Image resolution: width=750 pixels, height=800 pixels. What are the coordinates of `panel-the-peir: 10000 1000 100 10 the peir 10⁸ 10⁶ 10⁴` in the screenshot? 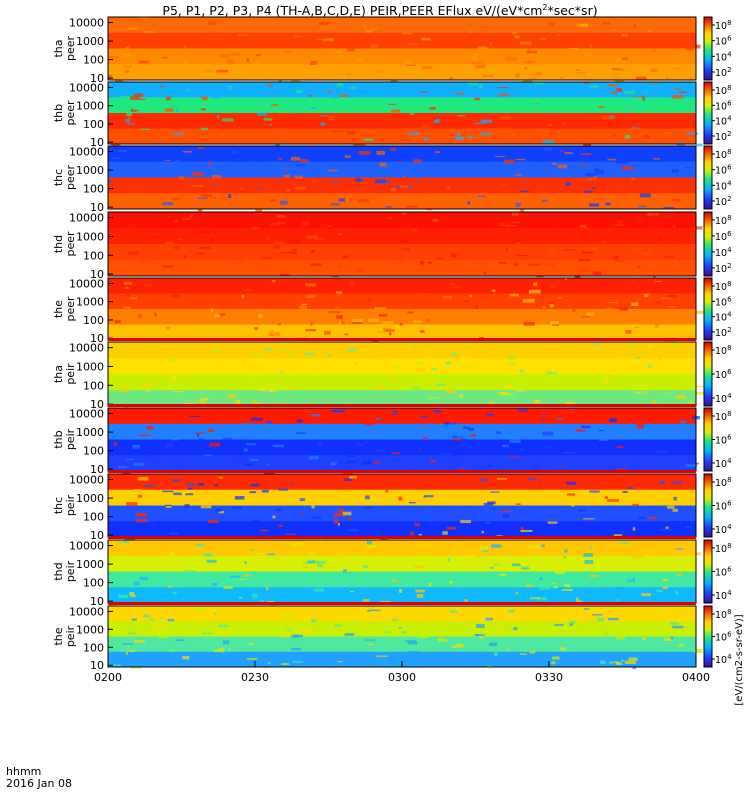 It's located at (392, 637).